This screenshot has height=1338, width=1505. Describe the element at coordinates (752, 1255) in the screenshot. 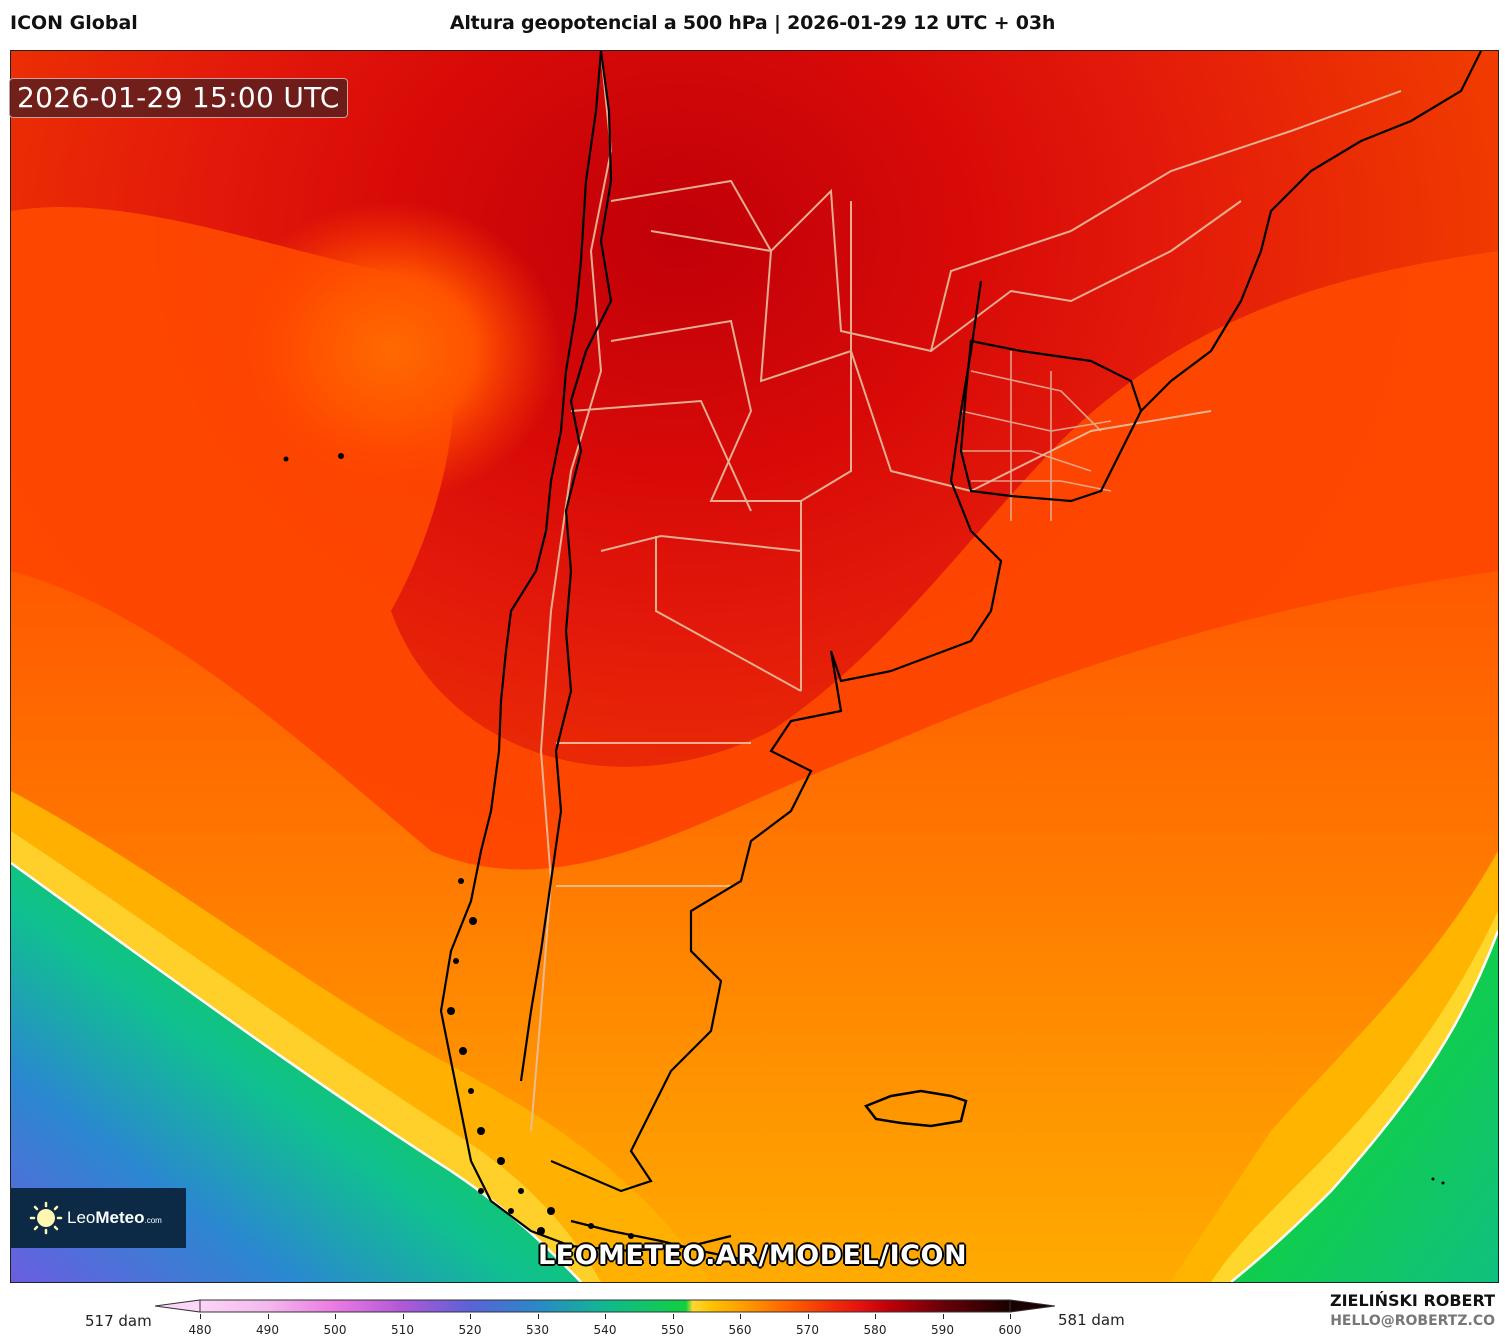

I see `site-watermark: LEOMETEO.AR/MODEL/ICON` at that location.